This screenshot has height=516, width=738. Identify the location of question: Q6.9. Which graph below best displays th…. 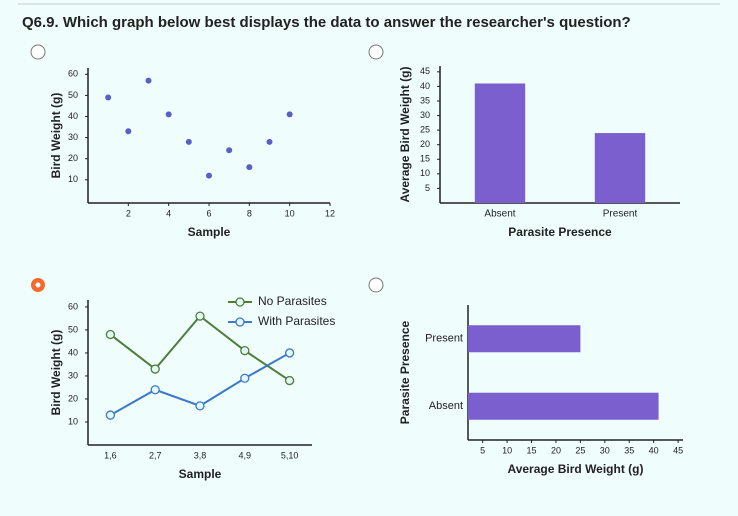
(326, 22).